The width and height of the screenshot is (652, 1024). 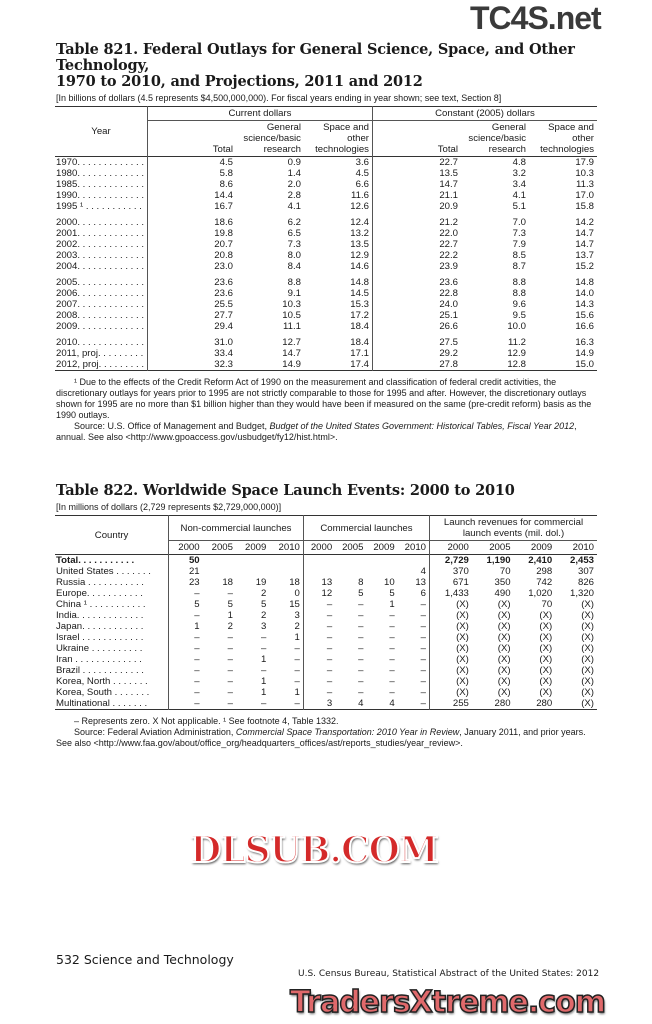 What do you see at coordinates (519, 206) in the screenshot?
I see `cell: 5.1` at bounding box center [519, 206].